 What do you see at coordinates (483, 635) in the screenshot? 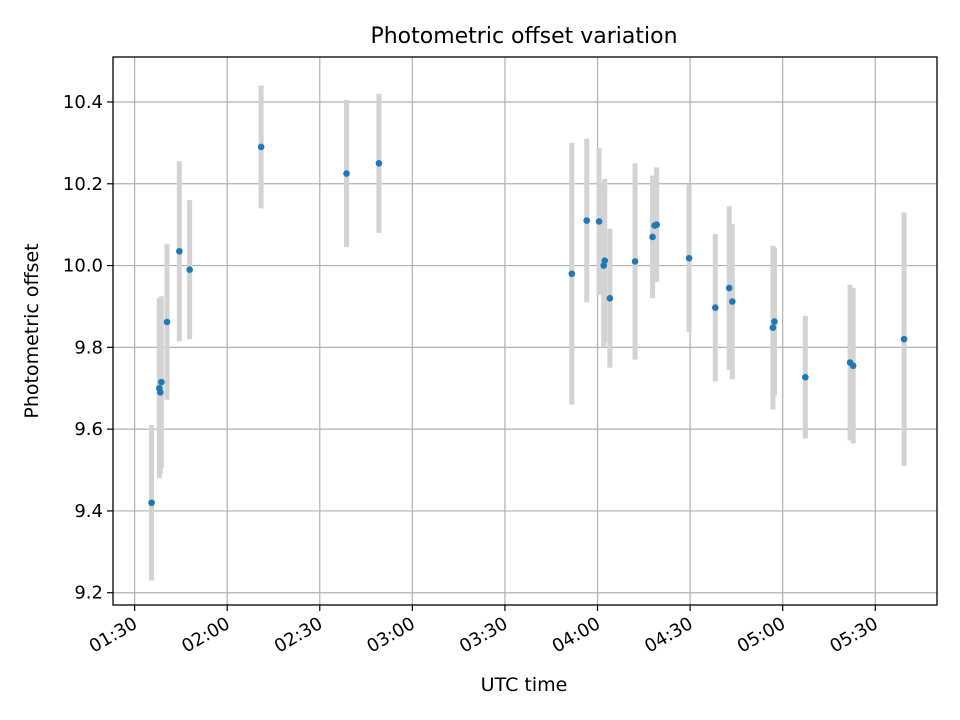
I see `x-tick-label: 03:30` at bounding box center [483, 635].